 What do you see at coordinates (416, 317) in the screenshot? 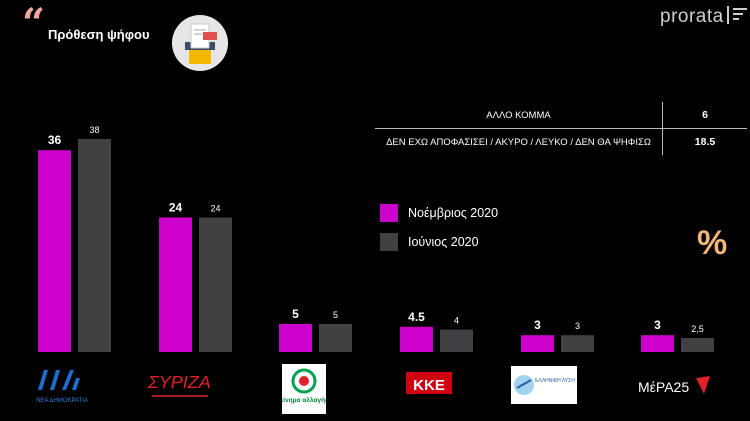
I see `data-label-november-3: 4.5` at bounding box center [416, 317].